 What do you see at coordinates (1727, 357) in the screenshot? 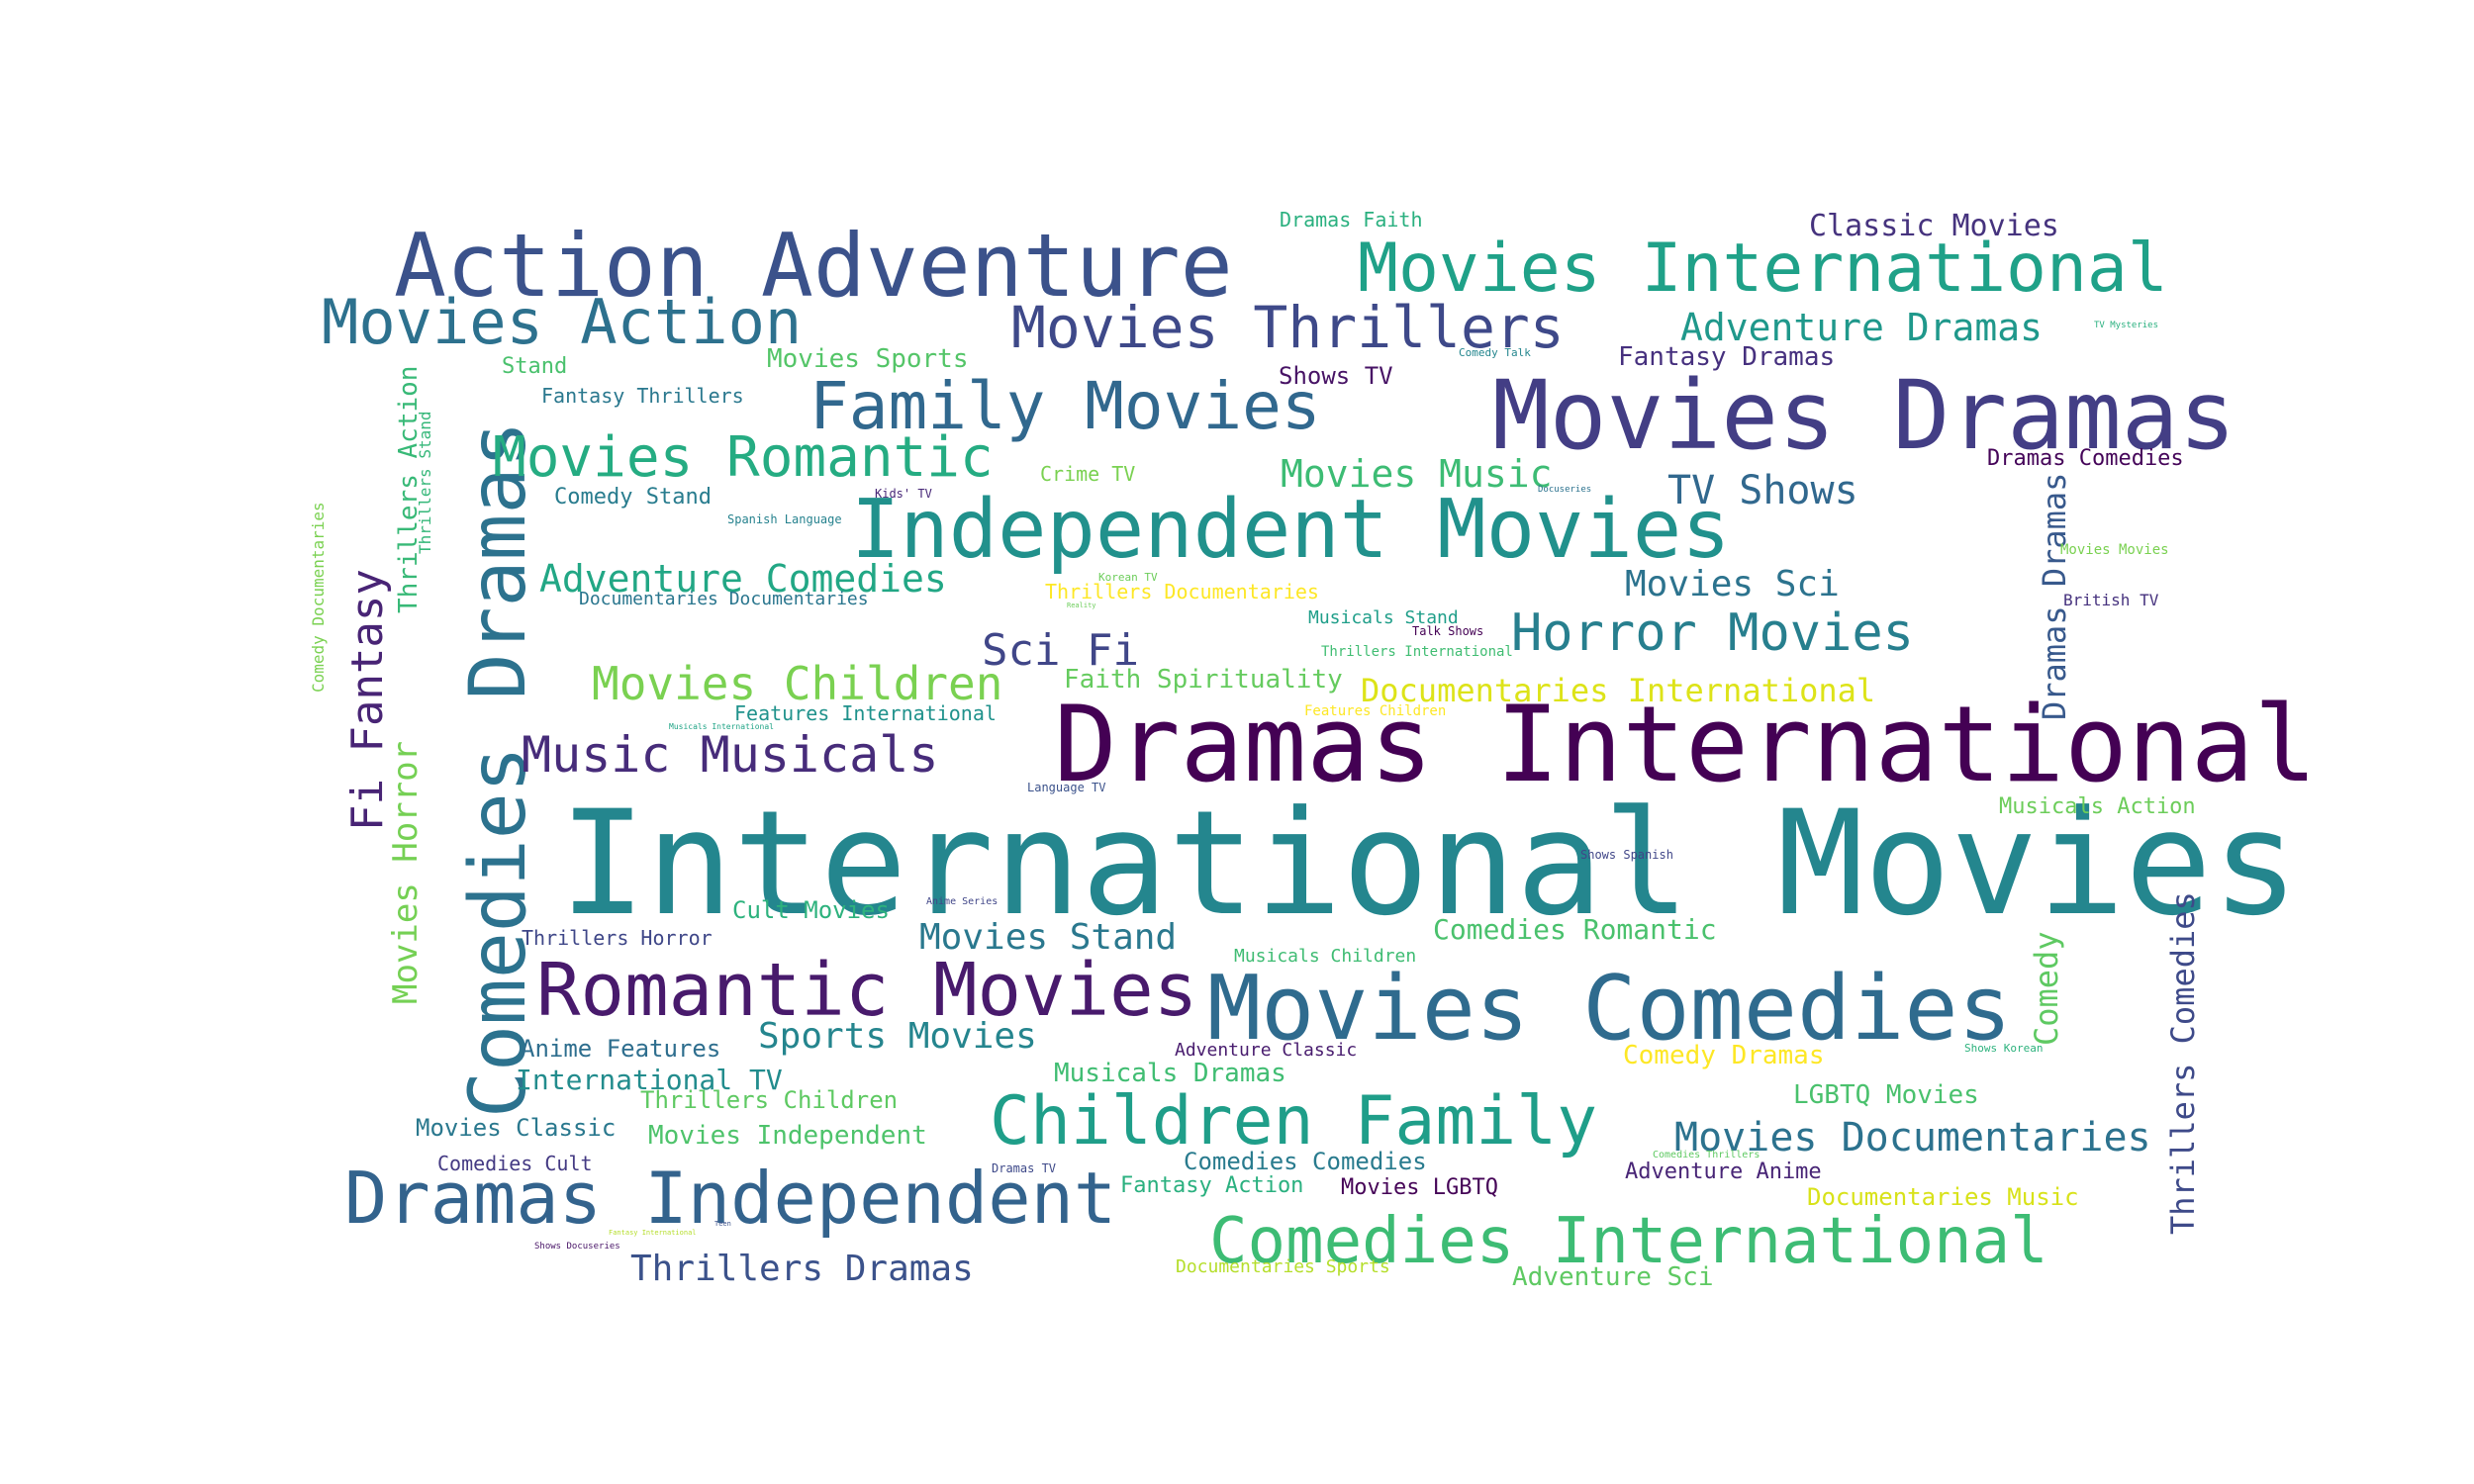
I see `cloud-word: Fantasy Dramas` at bounding box center [1727, 357].